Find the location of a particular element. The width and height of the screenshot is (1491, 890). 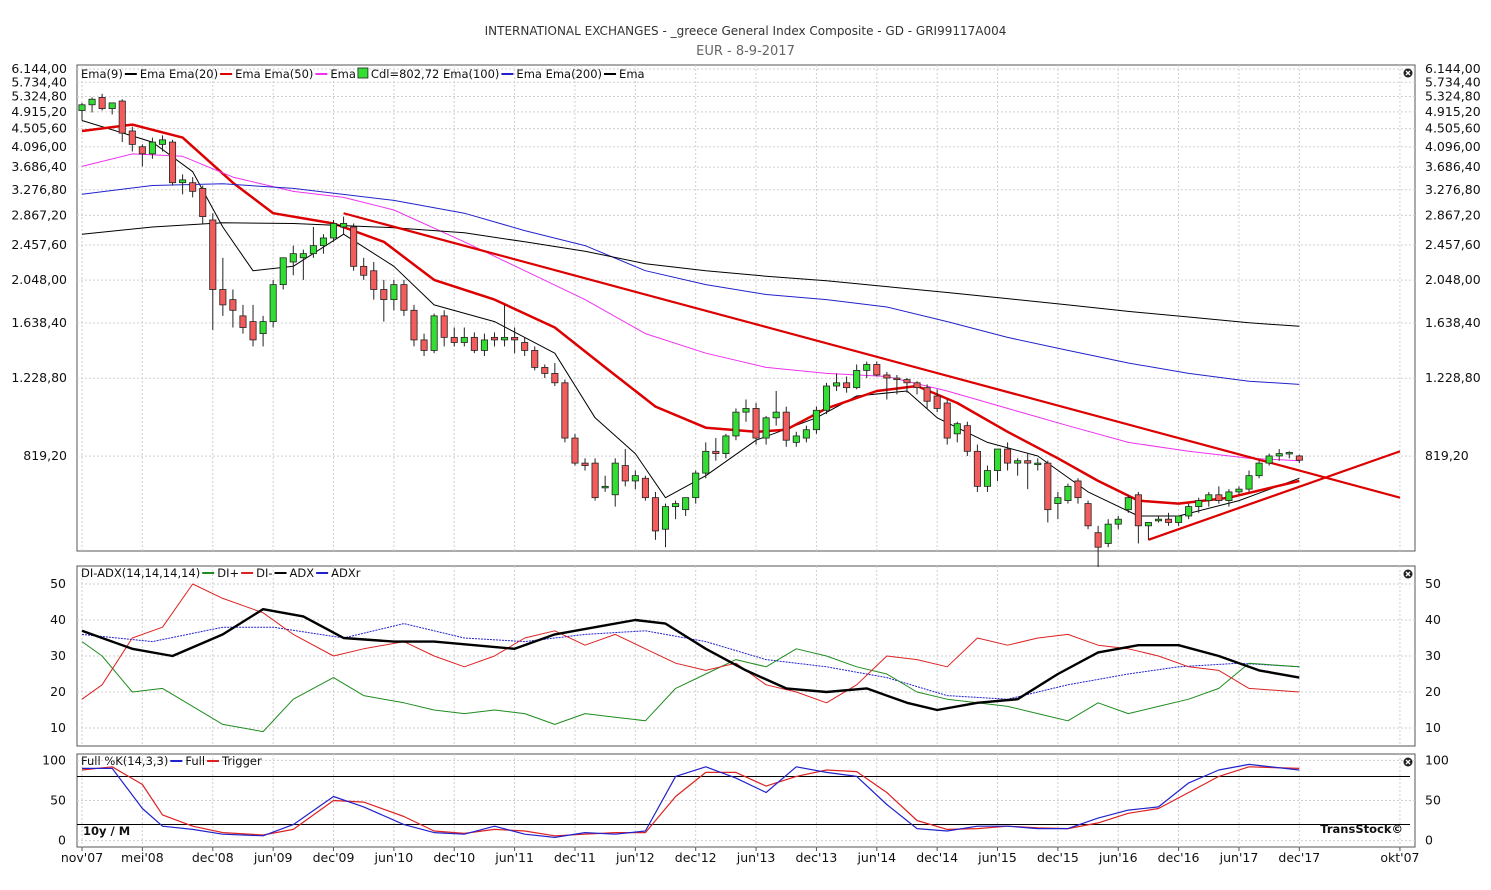

y-tick-label-right: 50 is located at coordinates (1433, 800).